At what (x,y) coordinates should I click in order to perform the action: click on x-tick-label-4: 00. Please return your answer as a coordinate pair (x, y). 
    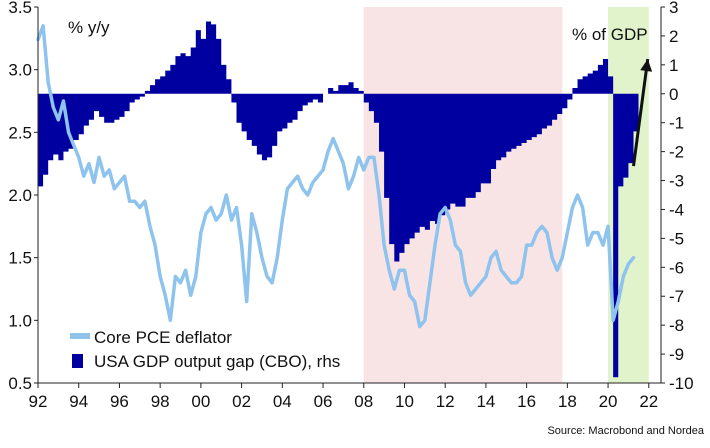
    Looking at the image, I should click on (200, 401).